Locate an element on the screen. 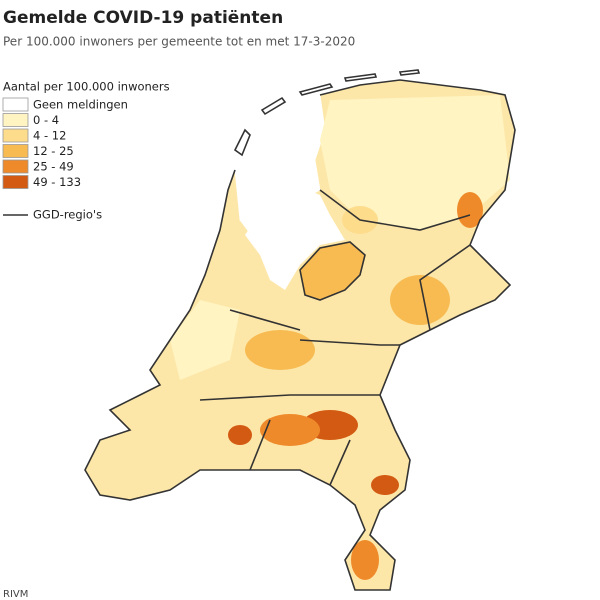 The width and height of the screenshot is (600, 600). source: RIVM is located at coordinates (15, 594).